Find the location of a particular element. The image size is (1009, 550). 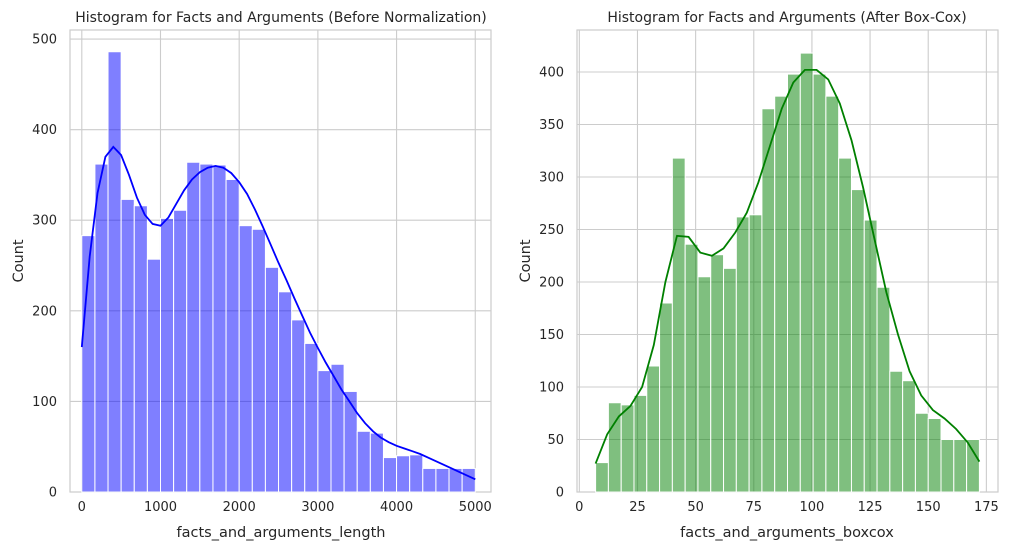

x-tick-label: 125 is located at coordinates (870, 507).